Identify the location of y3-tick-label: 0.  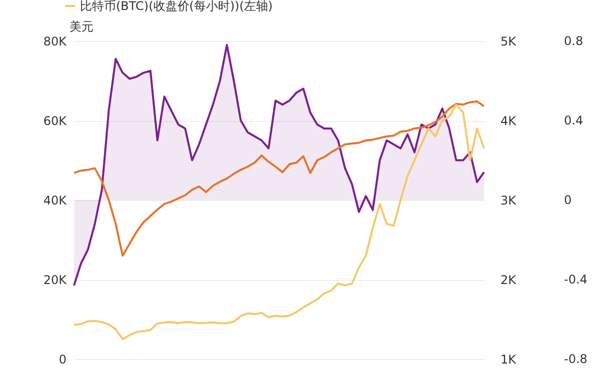
(568, 200).